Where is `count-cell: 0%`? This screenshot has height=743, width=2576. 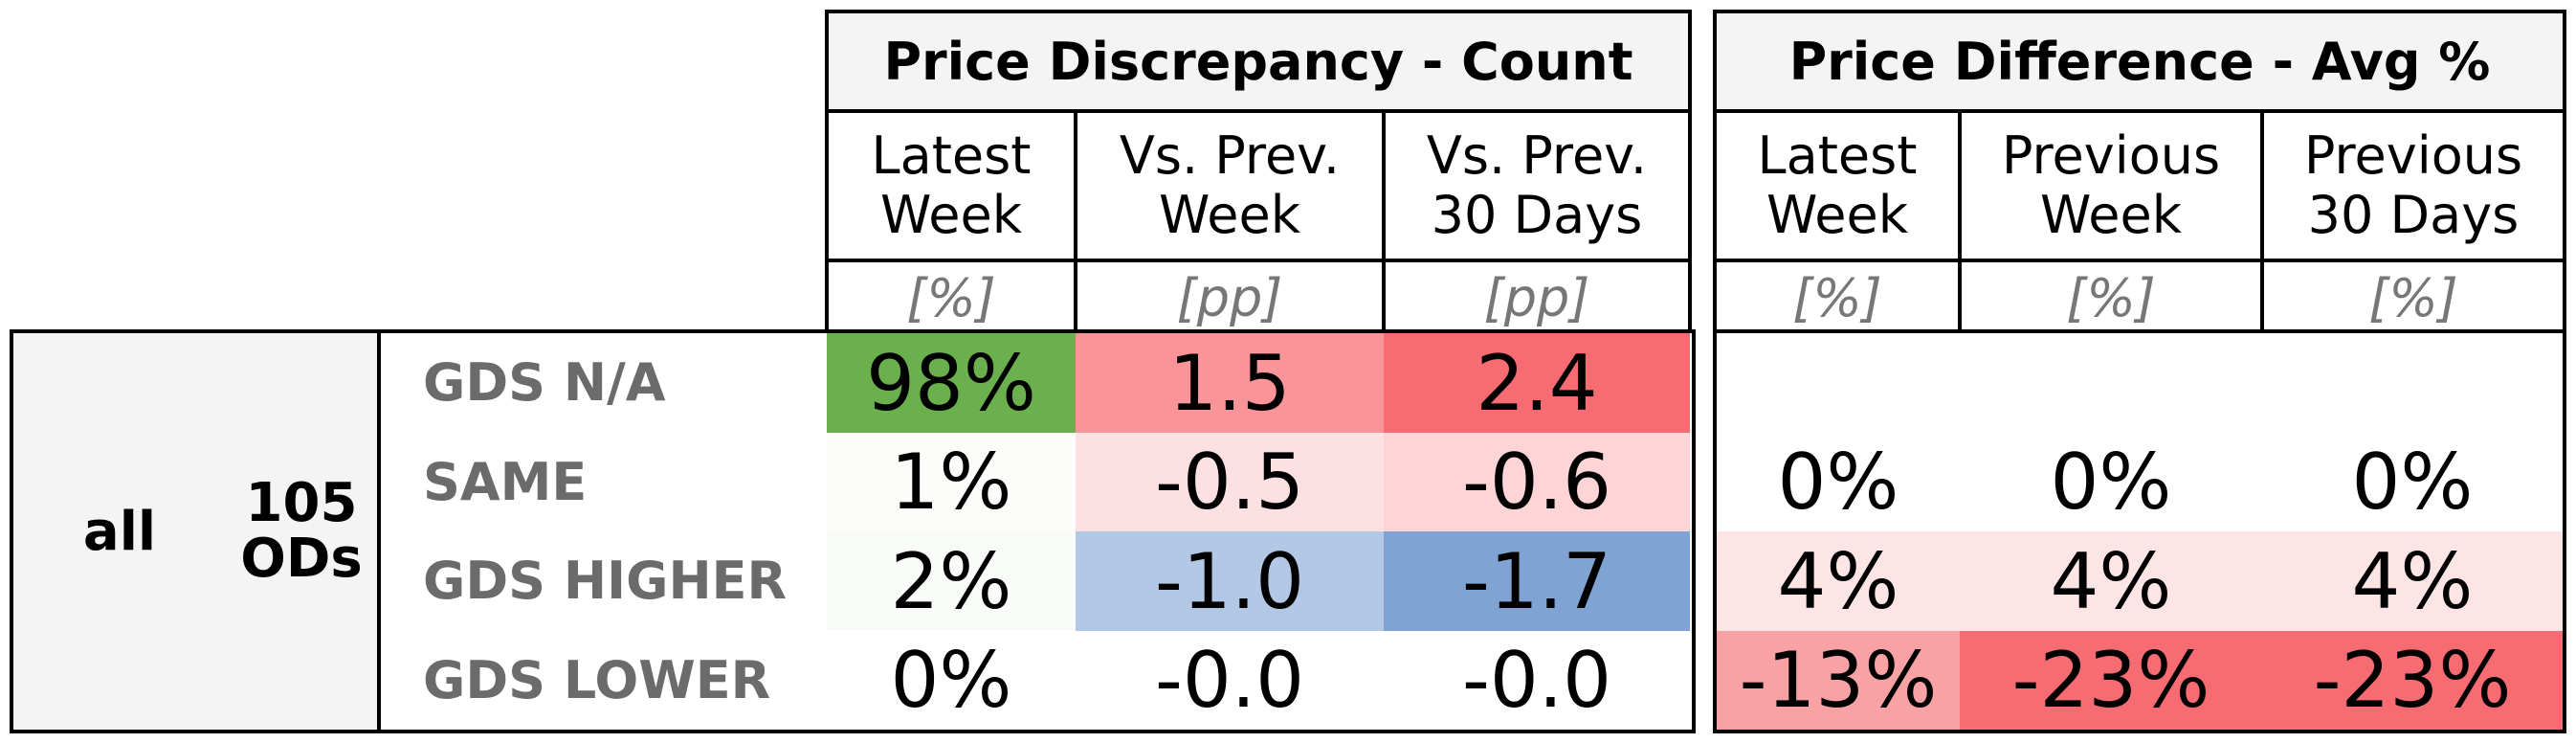
count-cell: 0% is located at coordinates (951, 681).